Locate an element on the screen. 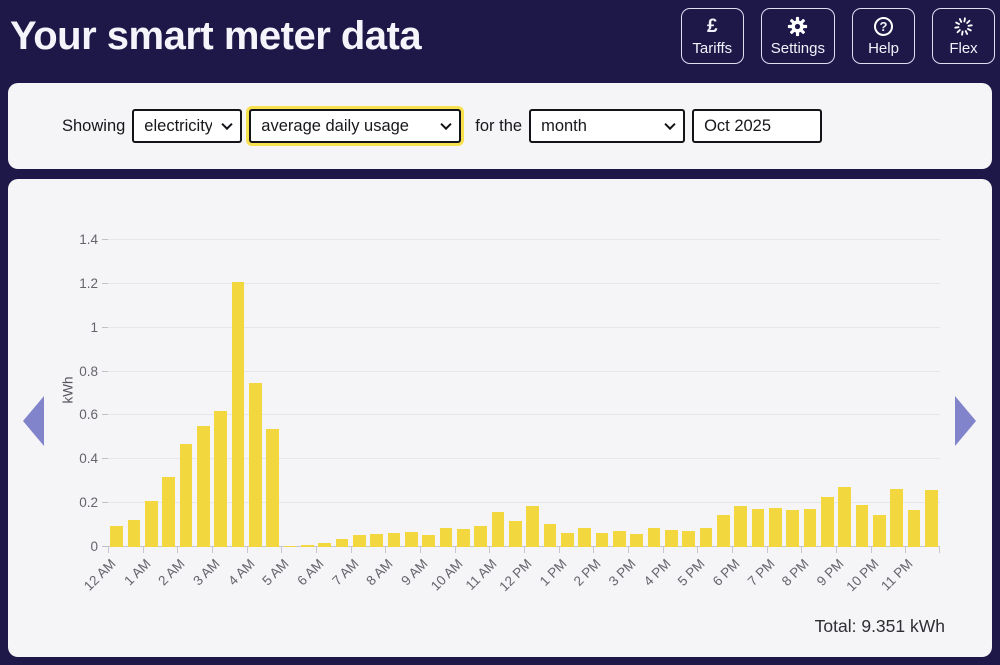 Image resolution: width=1000 pixels, height=665 pixels. x-tick-label: 2 AM is located at coordinates (171, 572).